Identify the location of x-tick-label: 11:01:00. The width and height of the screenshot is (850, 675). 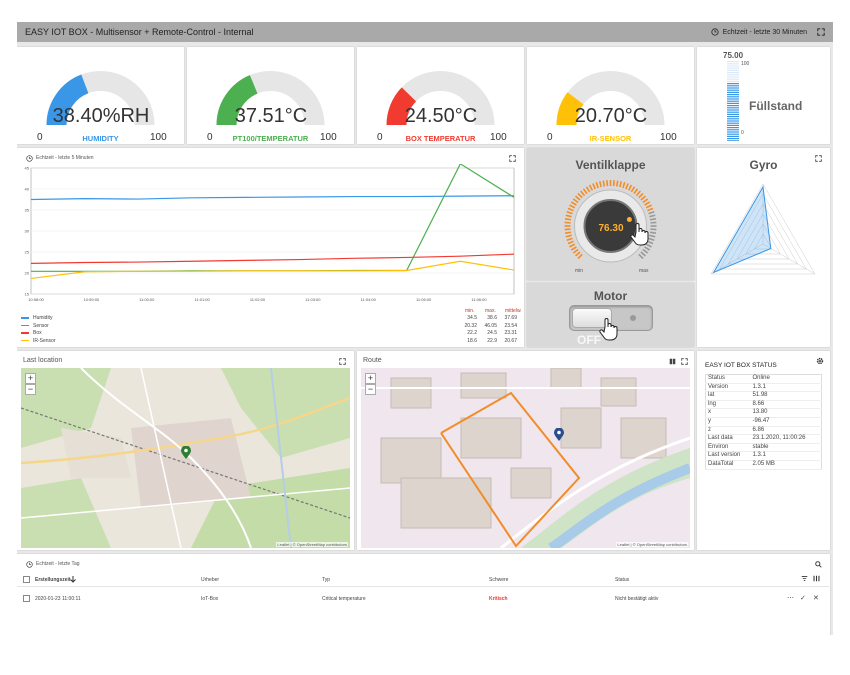
(202, 299).